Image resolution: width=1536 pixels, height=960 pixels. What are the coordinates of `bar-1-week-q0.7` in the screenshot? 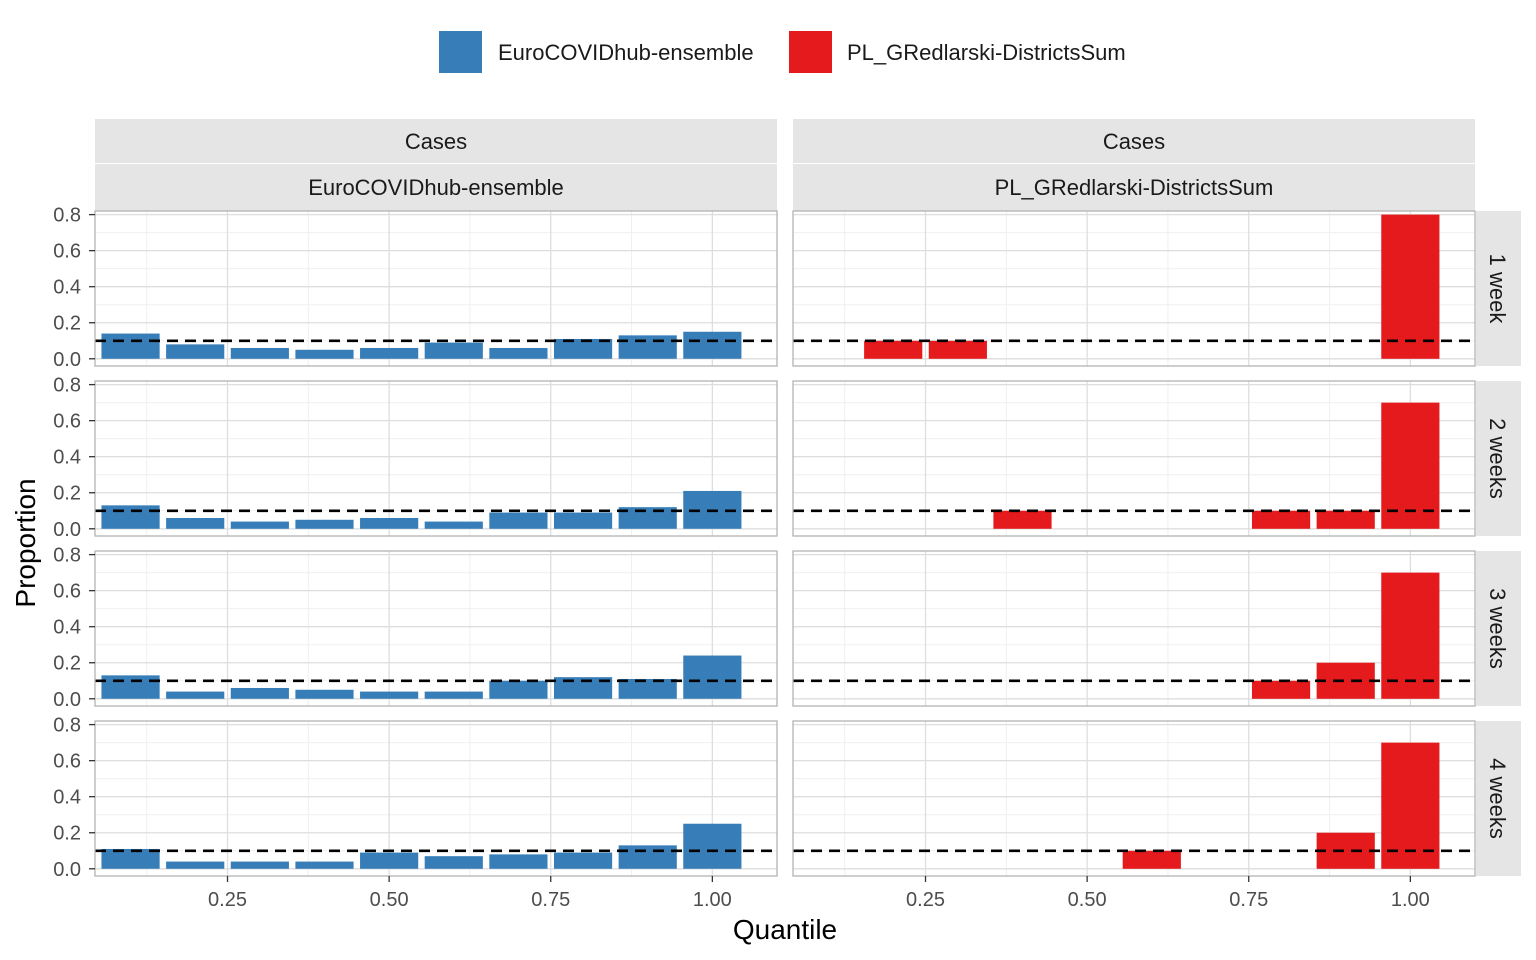 It's located at (518, 353).